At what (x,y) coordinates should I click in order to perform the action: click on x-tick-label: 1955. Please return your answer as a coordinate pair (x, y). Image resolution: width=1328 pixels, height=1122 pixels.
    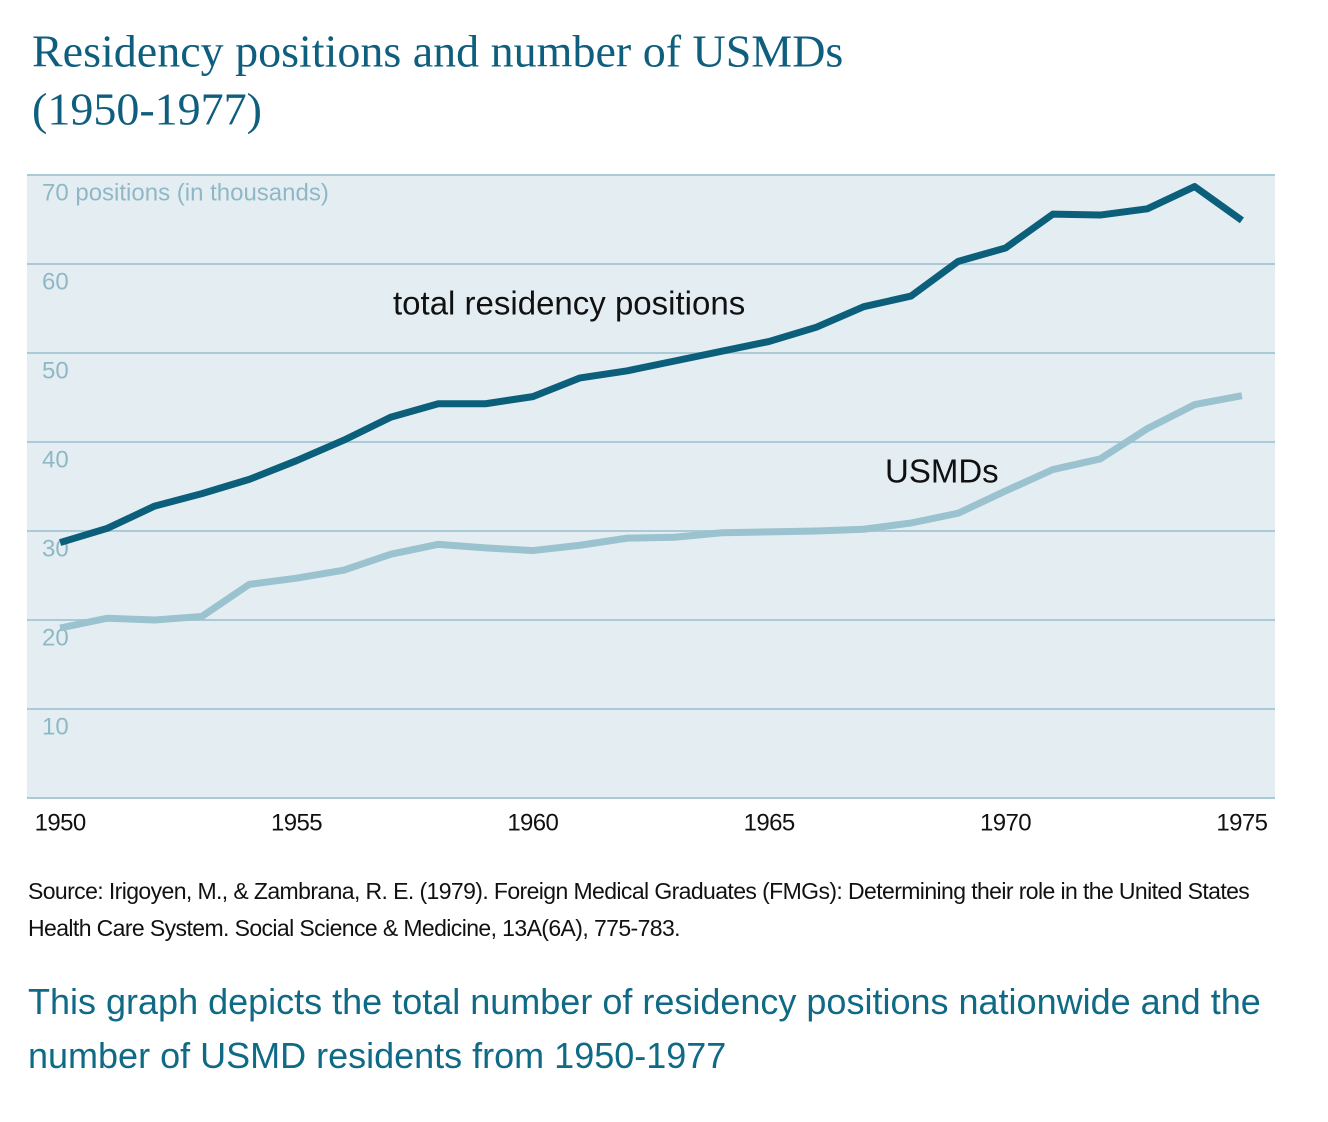
    Looking at the image, I should click on (296, 822).